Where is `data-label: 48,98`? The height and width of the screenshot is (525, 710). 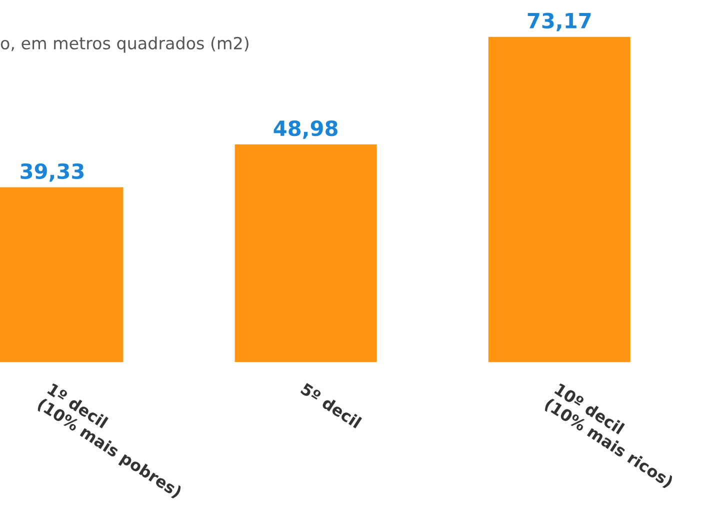
data-label: 48,98 is located at coordinates (306, 129).